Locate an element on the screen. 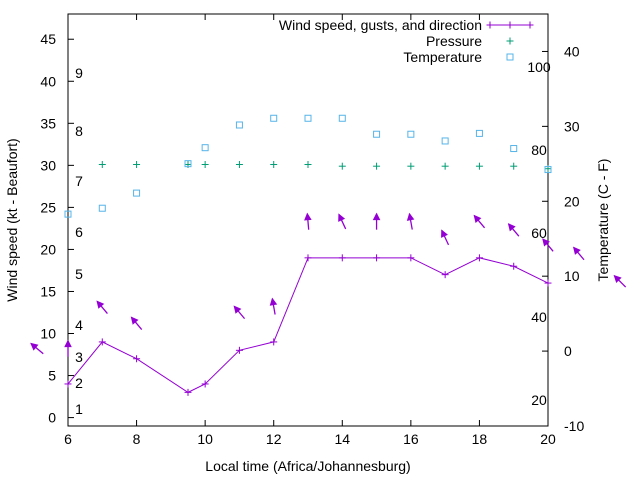 Image resolution: width=640 pixels, height=480 pixels. beaufort-label: 2 is located at coordinates (79, 383).